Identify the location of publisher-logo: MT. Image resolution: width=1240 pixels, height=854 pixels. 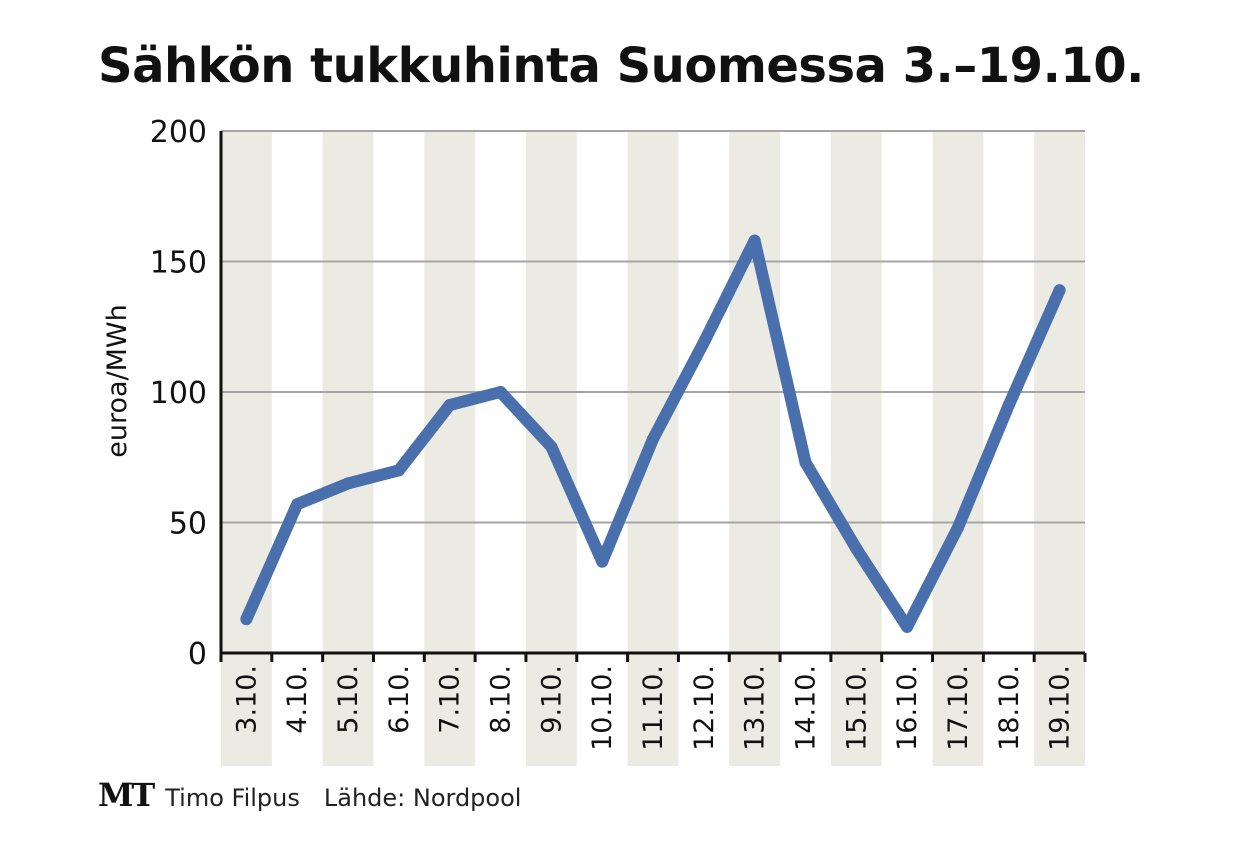
(126, 795).